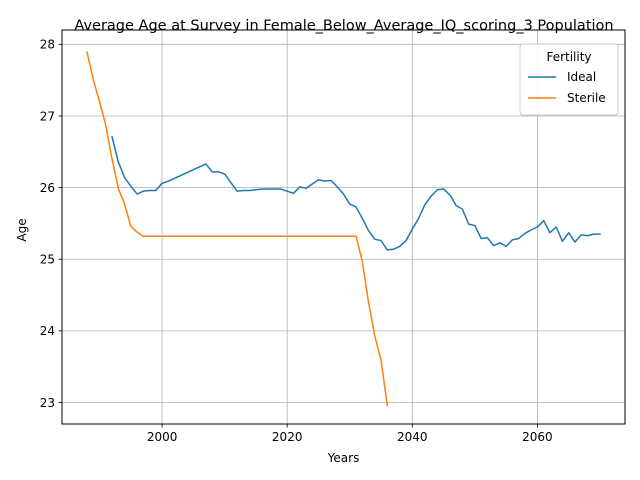 The height and width of the screenshot is (480, 640). What do you see at coordinates (47, 45) in the screenshot?
I see `y-tick-label: 28` at bounding box center [47, 45].